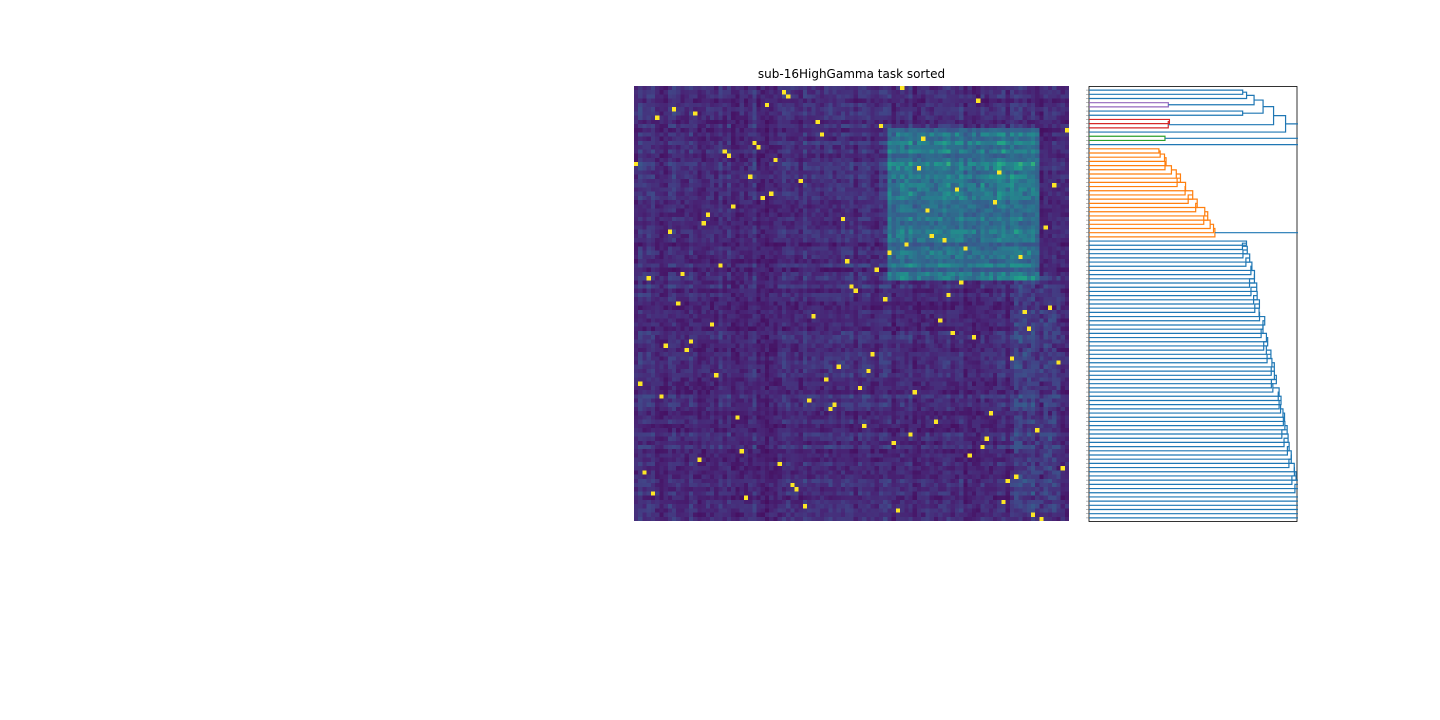 The image size is (1440, 720). I want to click on chart-title: sub-16HighGamma task sorted, so click(851, 74).